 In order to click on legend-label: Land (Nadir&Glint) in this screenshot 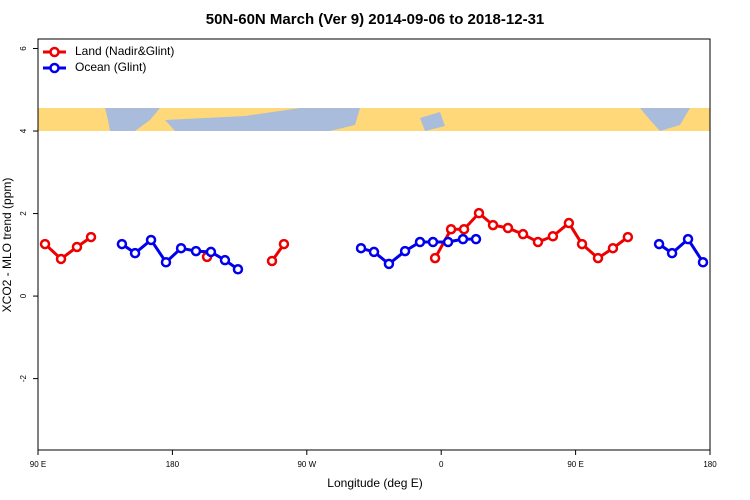, I will do `click(124, 51)`.